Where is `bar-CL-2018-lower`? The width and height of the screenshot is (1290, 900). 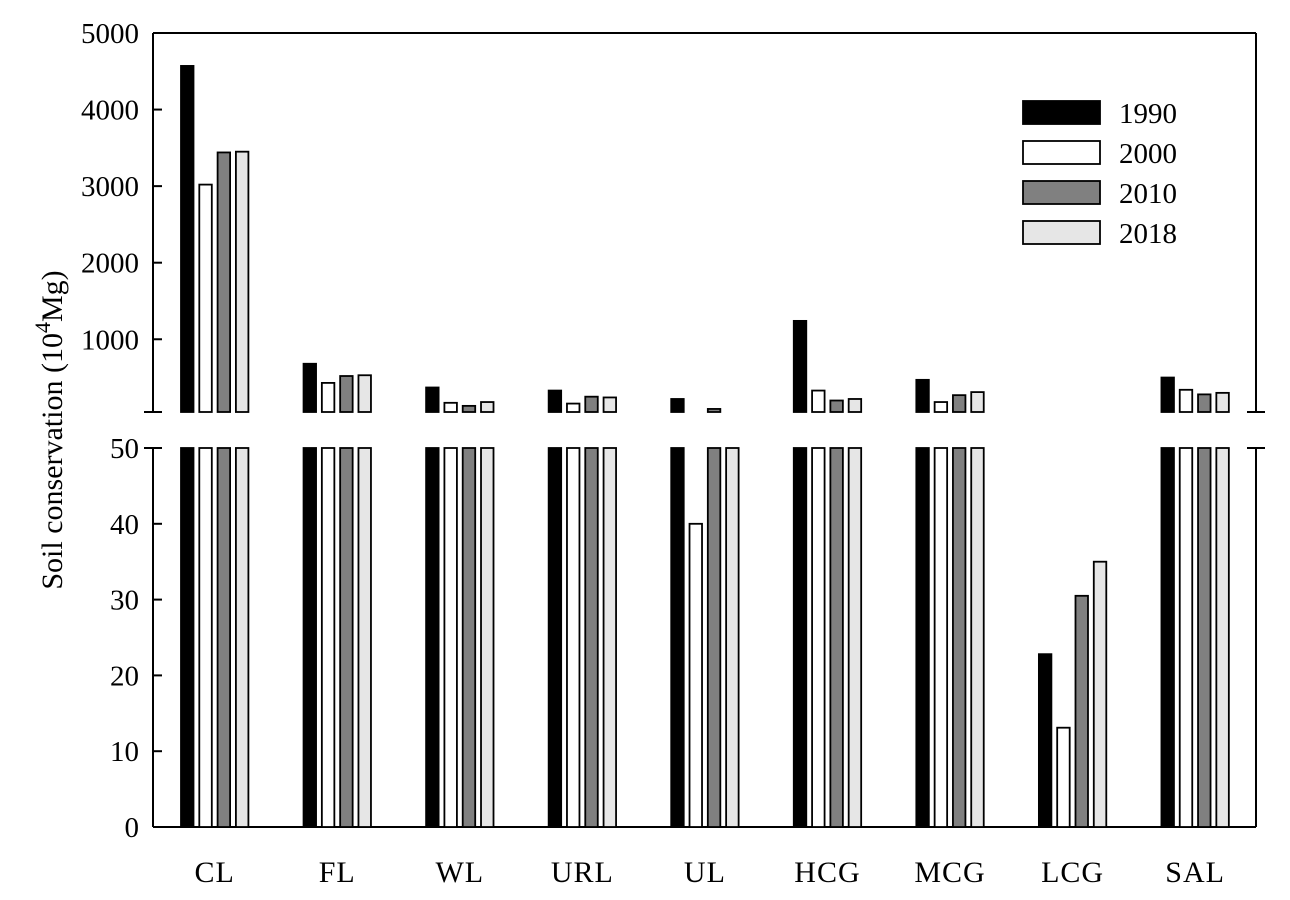 bar-CL-2018-lower is located at coordinates (242, 637).